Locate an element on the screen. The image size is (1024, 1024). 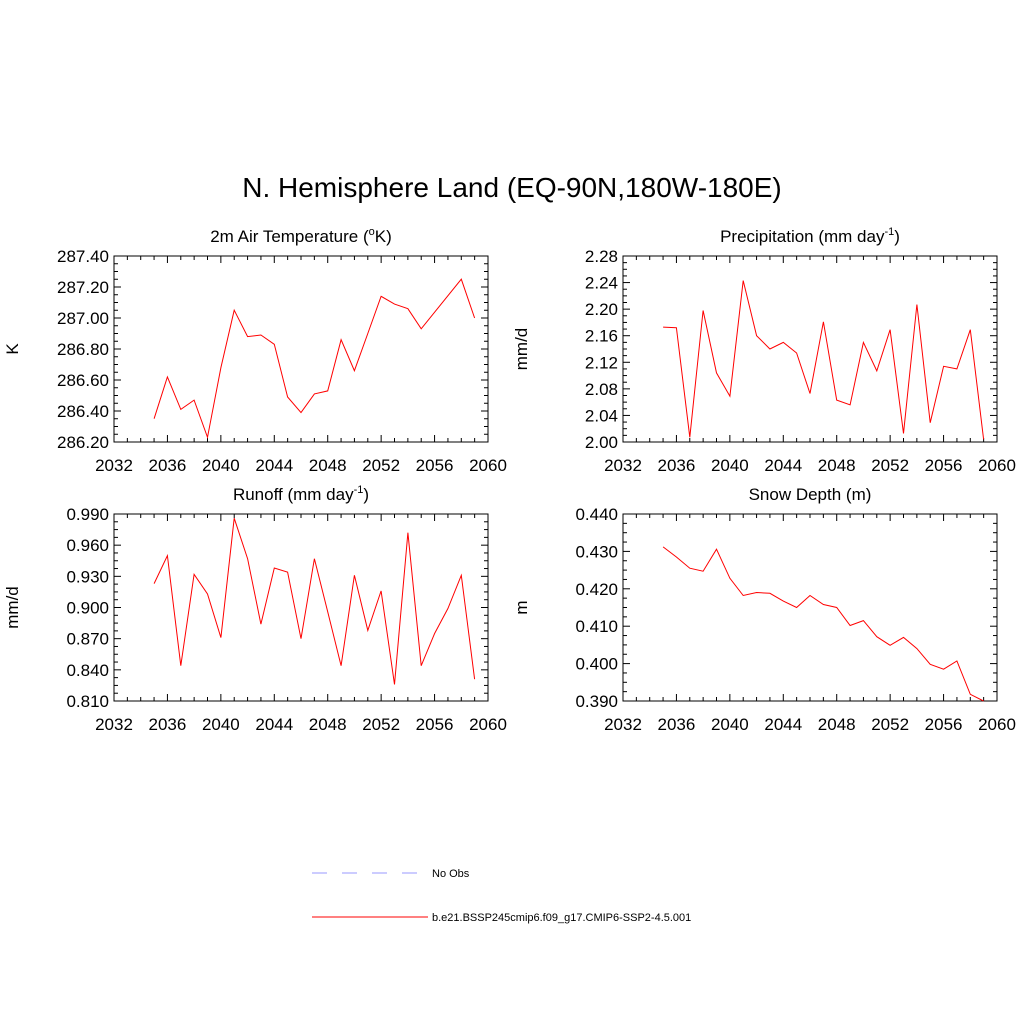
y-axis-label: m is located at coordinates (521, 607).